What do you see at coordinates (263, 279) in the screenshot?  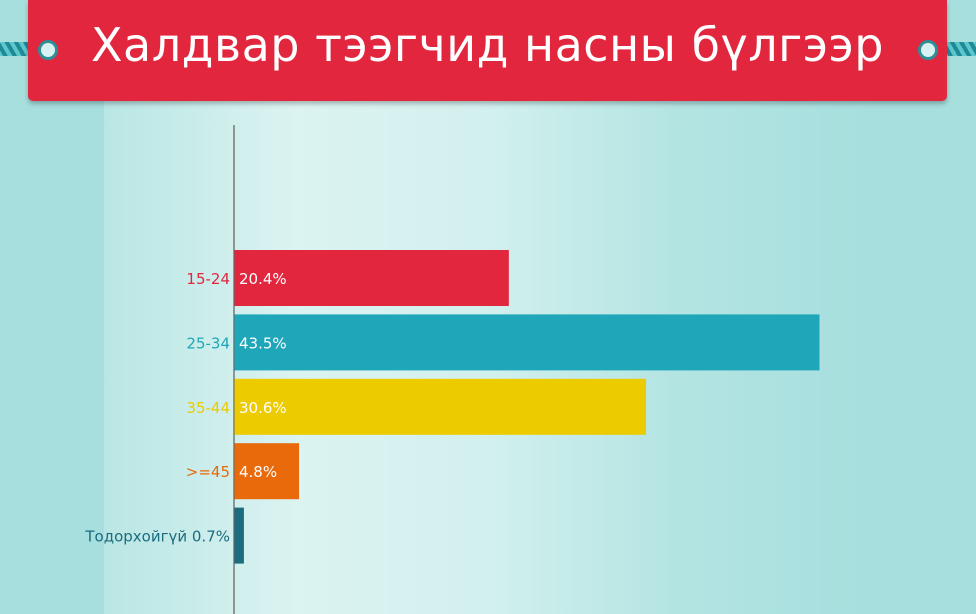 I see `value-label-0: 20.4%` at bounding box center [263, 279].